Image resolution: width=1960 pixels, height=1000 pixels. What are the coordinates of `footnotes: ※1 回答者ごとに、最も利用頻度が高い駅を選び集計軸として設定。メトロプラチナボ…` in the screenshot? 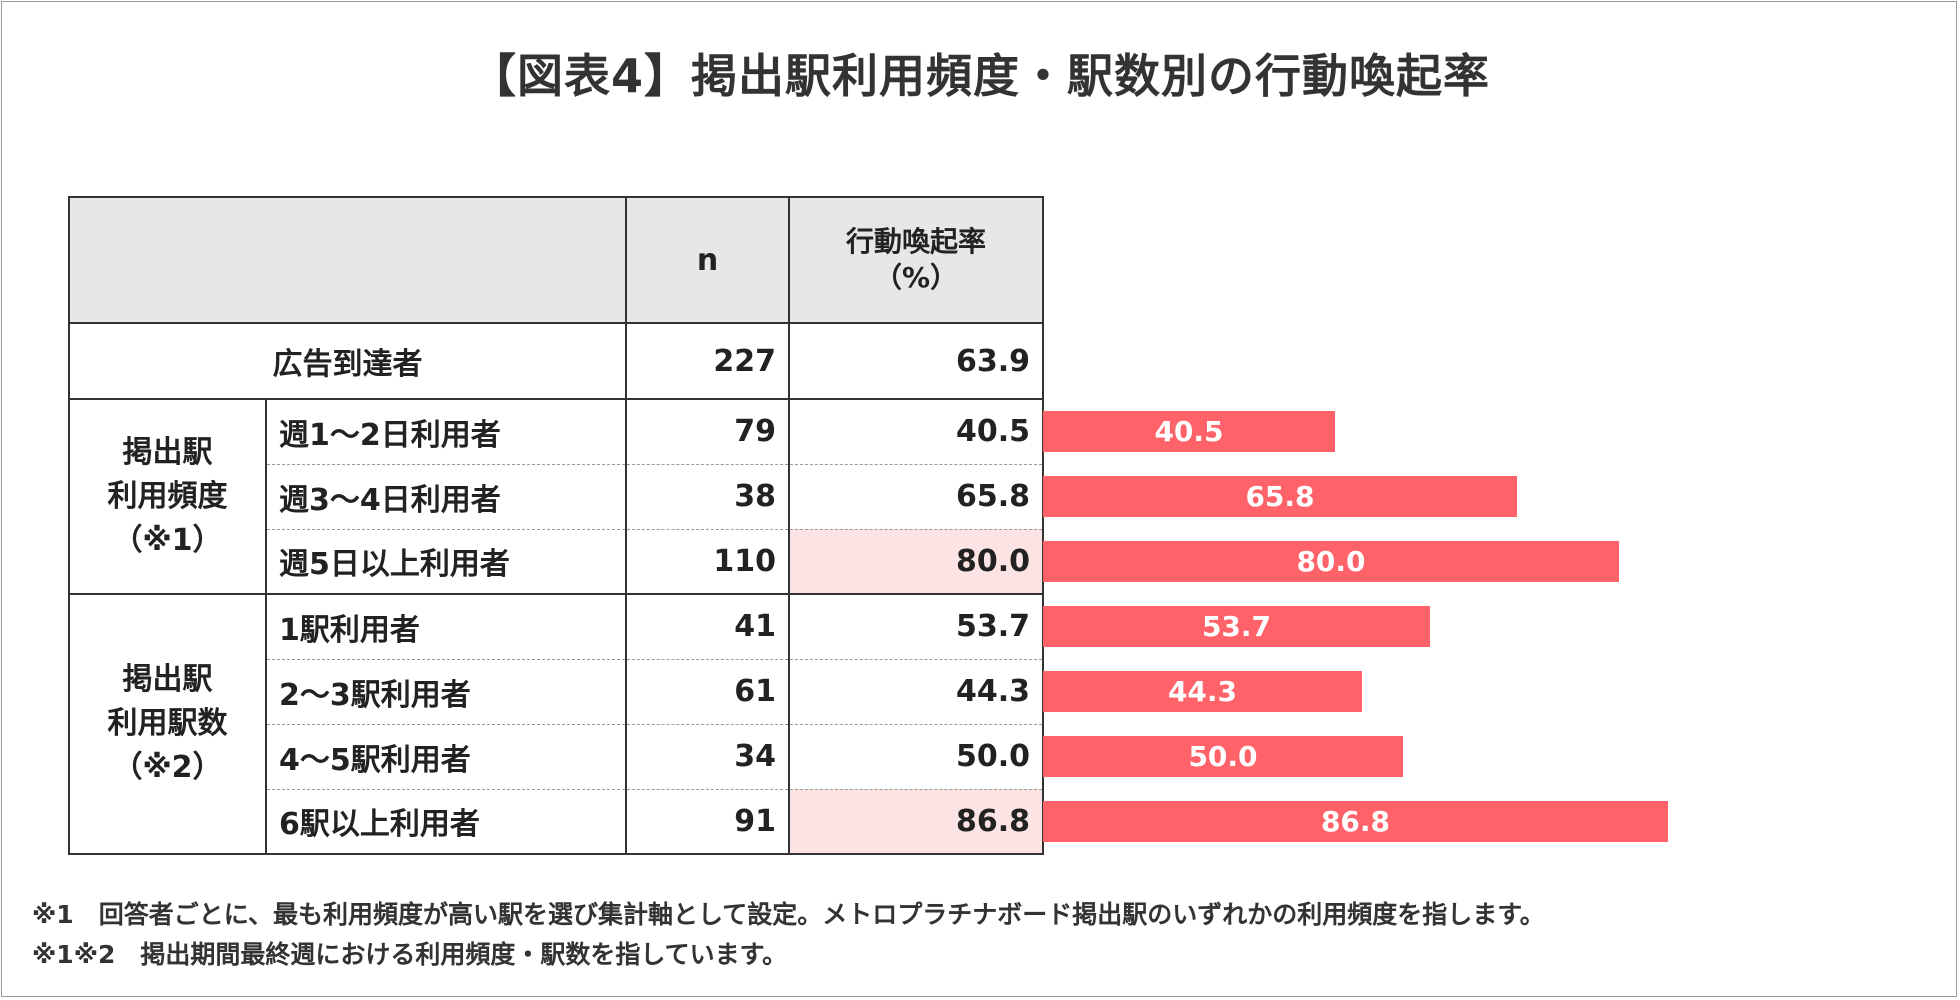 It's located at (788, 935).